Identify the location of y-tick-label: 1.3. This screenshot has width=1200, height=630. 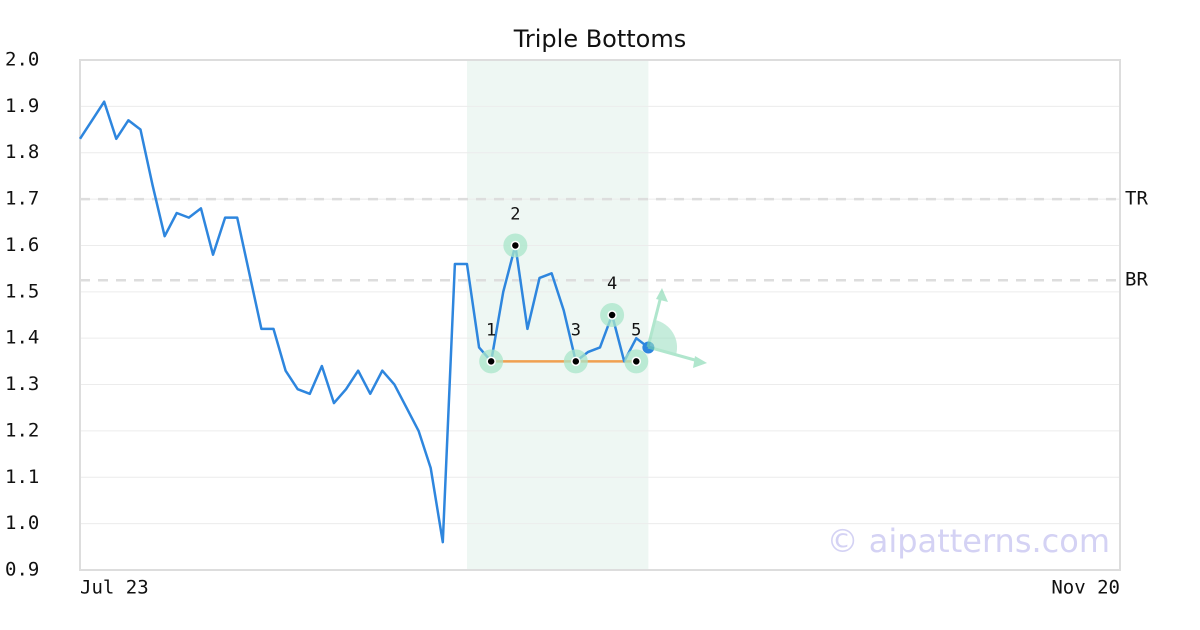
(22, 384).